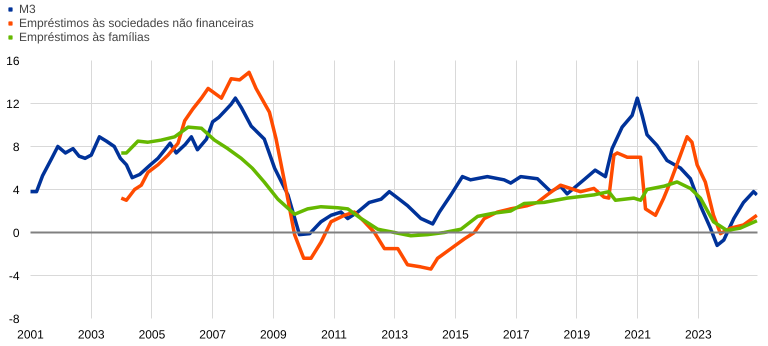 This screenshot has height=346, width=768. Describe the element at coordinates (84, 37) in the screenshot. I see `legend-label: Empréstimos às famílias` at that location.